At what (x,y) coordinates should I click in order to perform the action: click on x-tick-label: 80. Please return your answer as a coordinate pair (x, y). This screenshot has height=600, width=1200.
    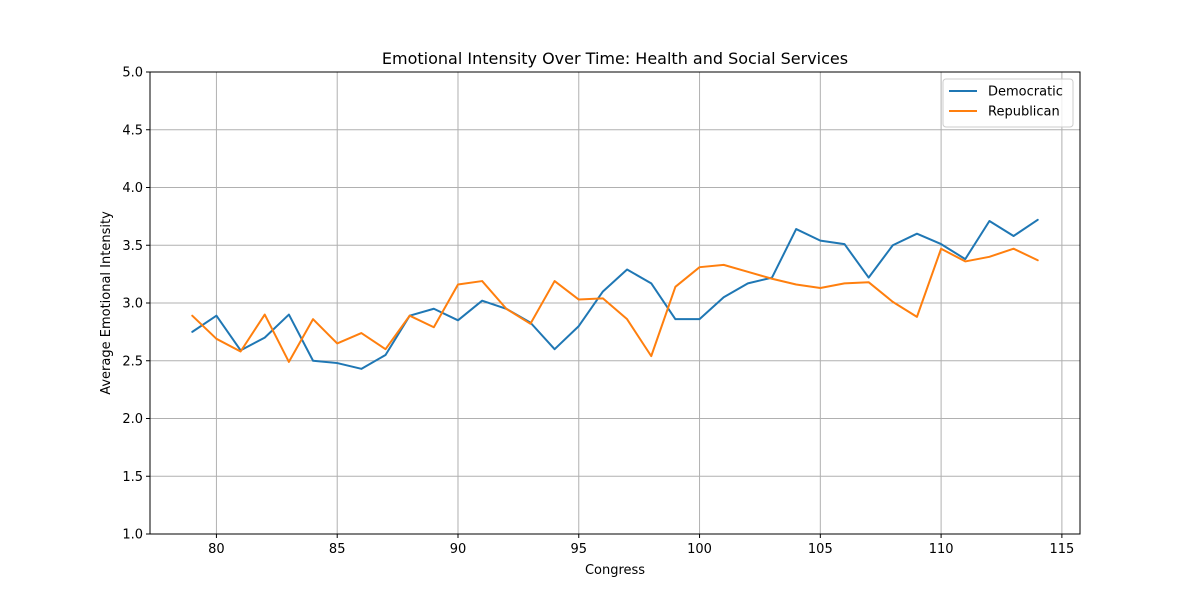
    Looking at the image, I should click on (216, 549).